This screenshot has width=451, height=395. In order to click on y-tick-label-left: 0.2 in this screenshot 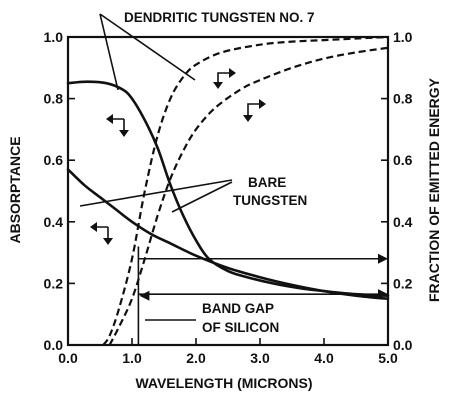, I will do `click(54, 283)`.